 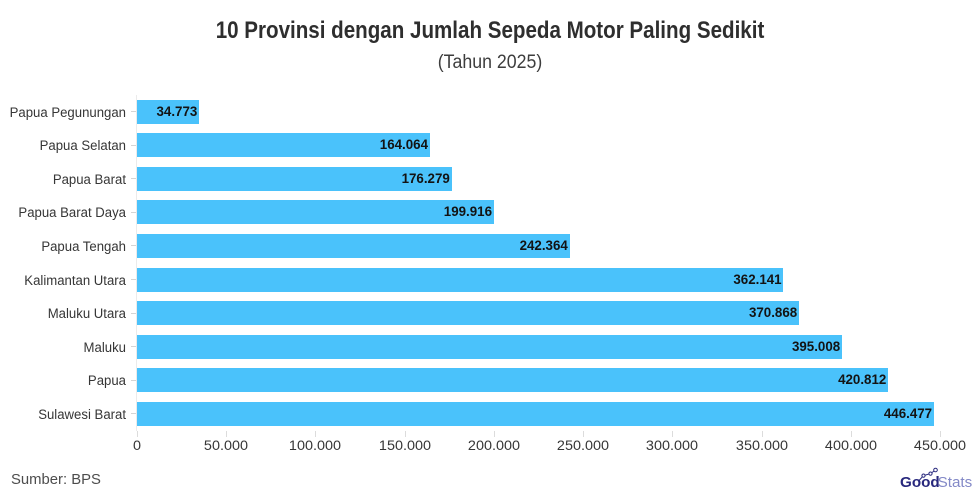 I want to click on svg-text: Stats, so click(x=955, y=482).